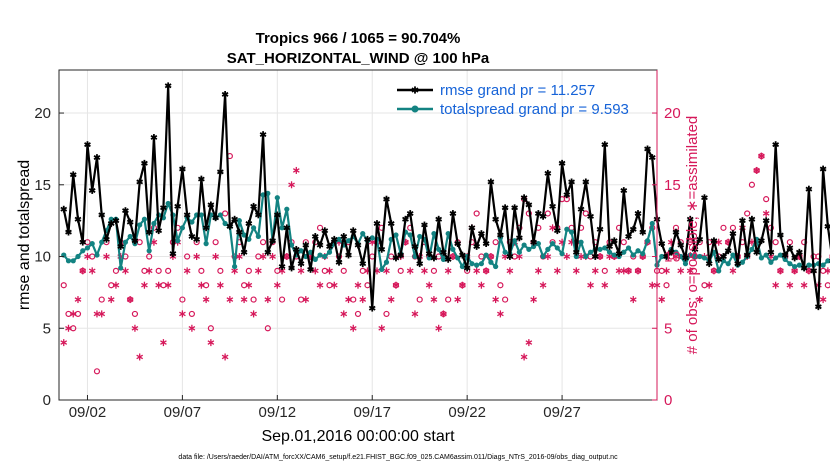  What do you see at coordinates (672, 257) in the screenshot?
I see `y-tick-label-right: 10` at bounding box center [672, 257].